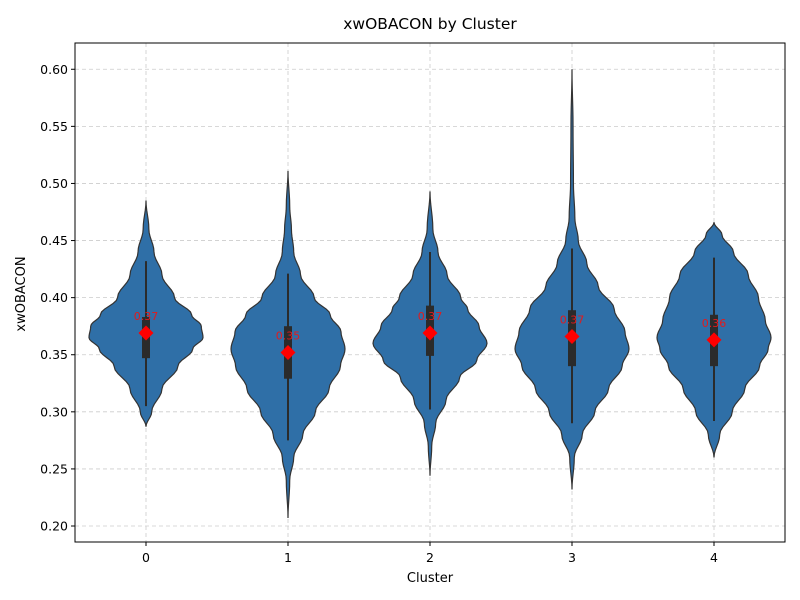 This screenshot has width=800, height=600. What do you see at coordinates (54, 69) in the screenshot?
I see `y-tick-label: 0.60` at bounding box center [54, 69].